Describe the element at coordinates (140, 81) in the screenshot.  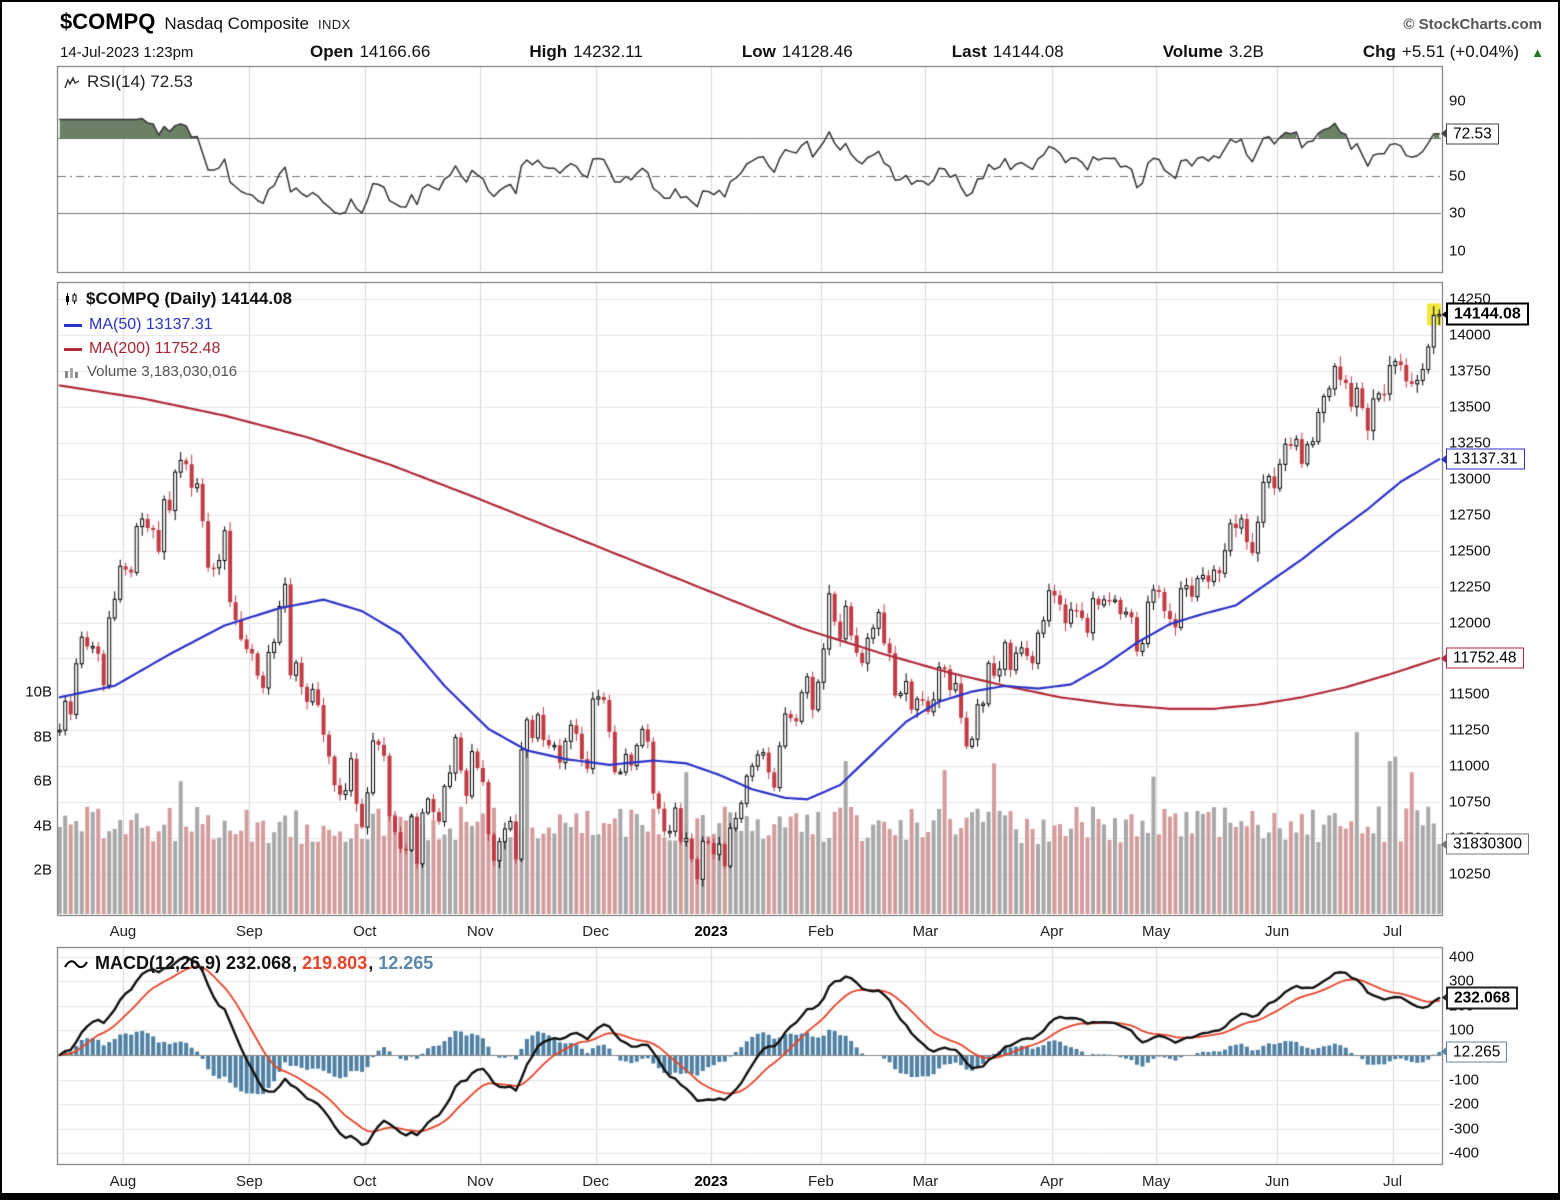
I see `rsi-legend-label: RSI(14) 72.53` at that location.